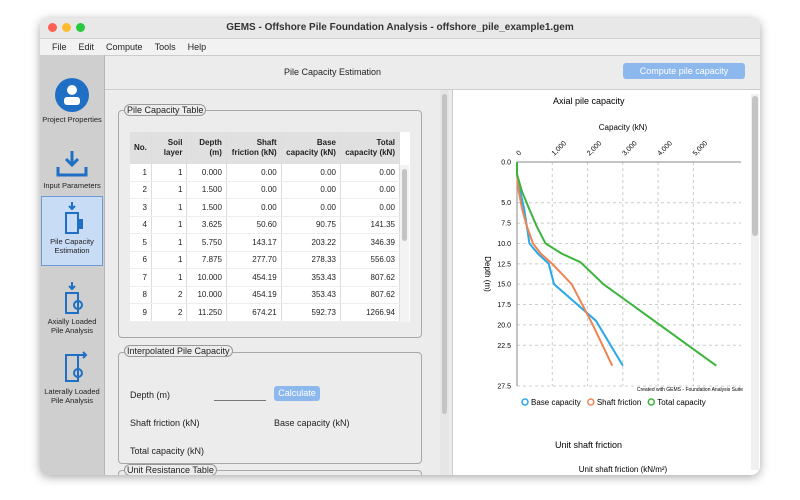 The width and height of the screenshot is (800, 500). What do you see at coordinates (165, 47) in the screenshot?
I see `menu-item: Tools` at bounding box center [165, 47].